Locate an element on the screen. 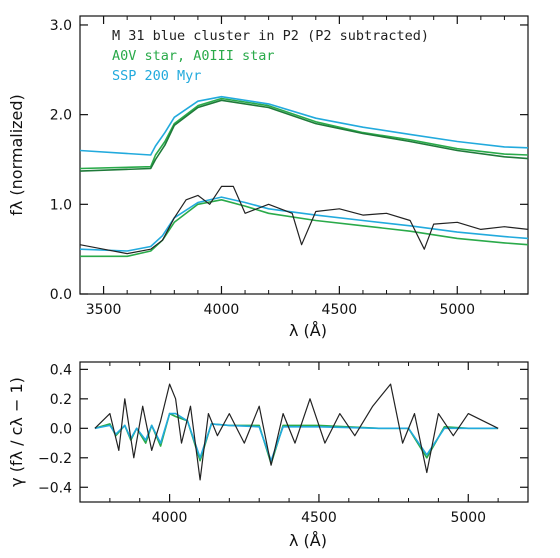  bottom-series-lines is located at coordinates (296, 432).